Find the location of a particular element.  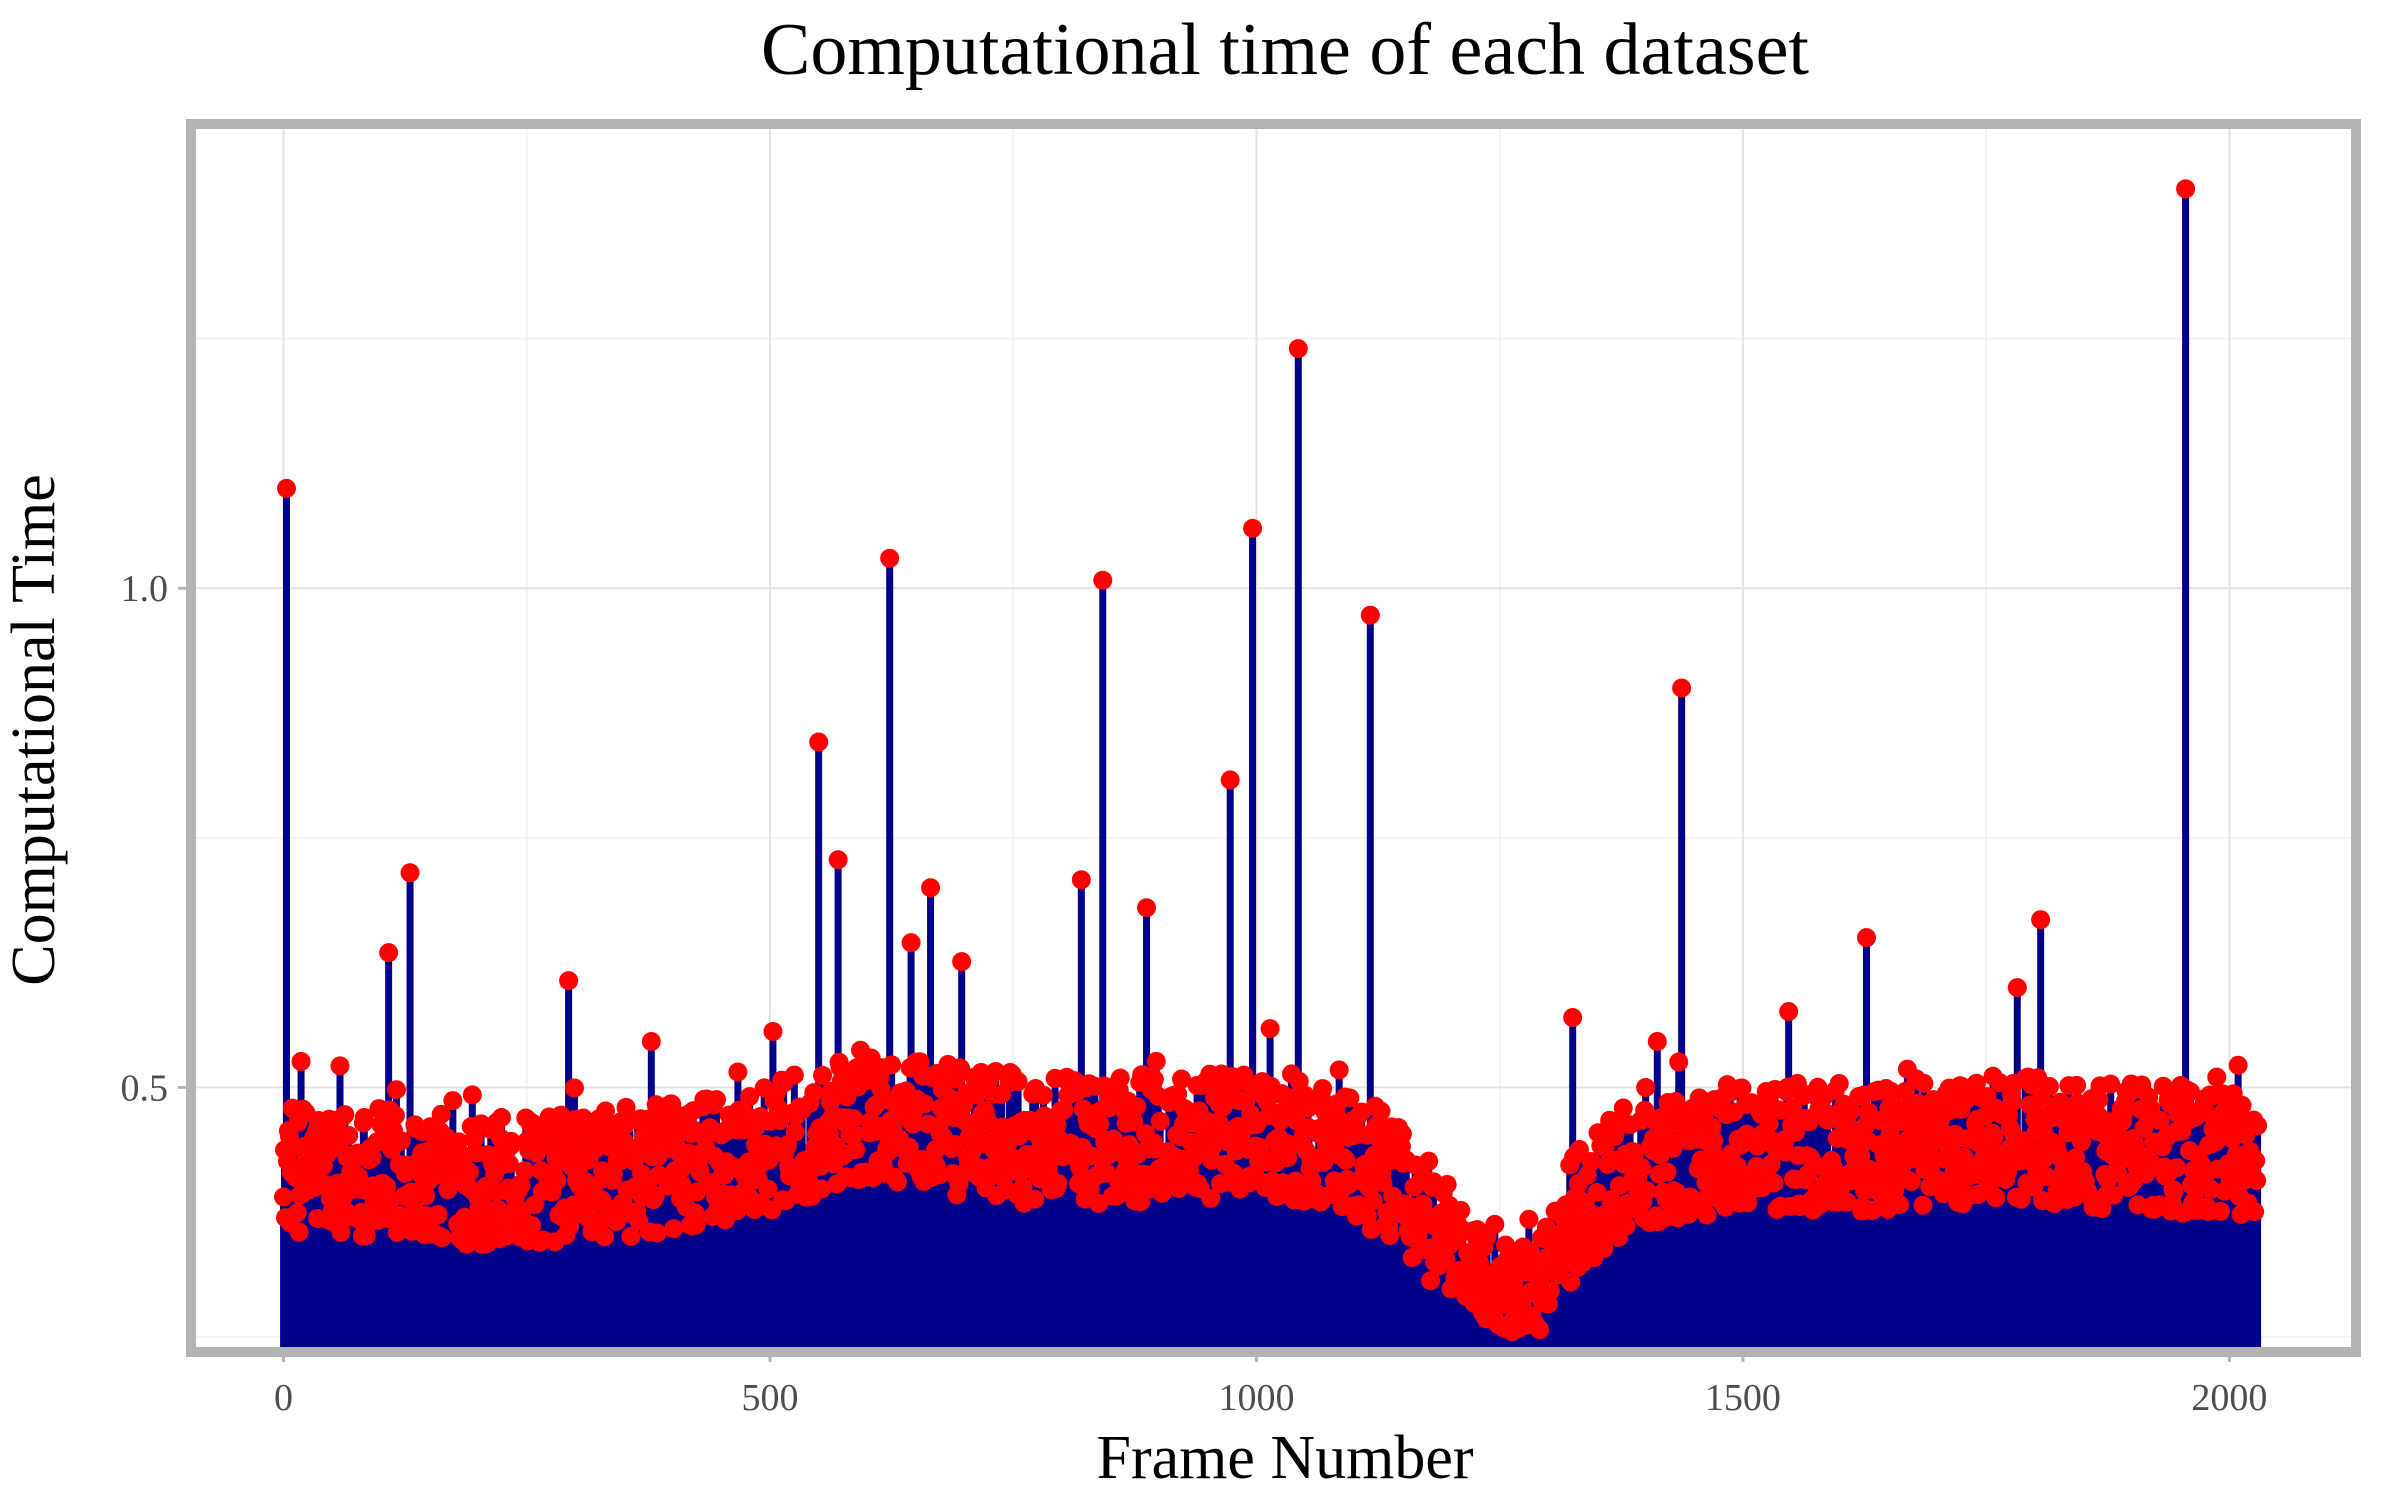

x-tick-label: 1000 is located at coordinates (1256, 1398).